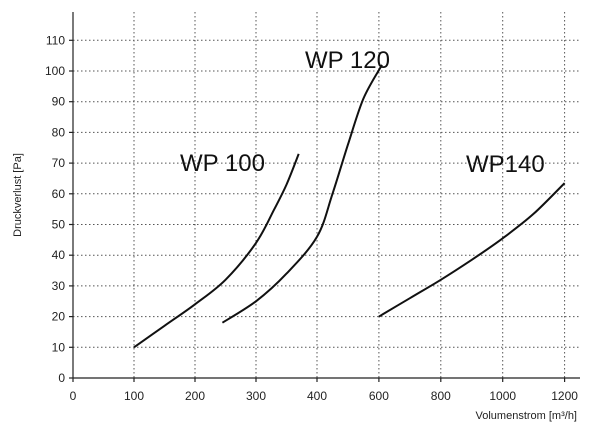 This screenshot has height=423, width=589. I want to click on y-axis-label: Druckverlust [Pa], so click(18, 195).